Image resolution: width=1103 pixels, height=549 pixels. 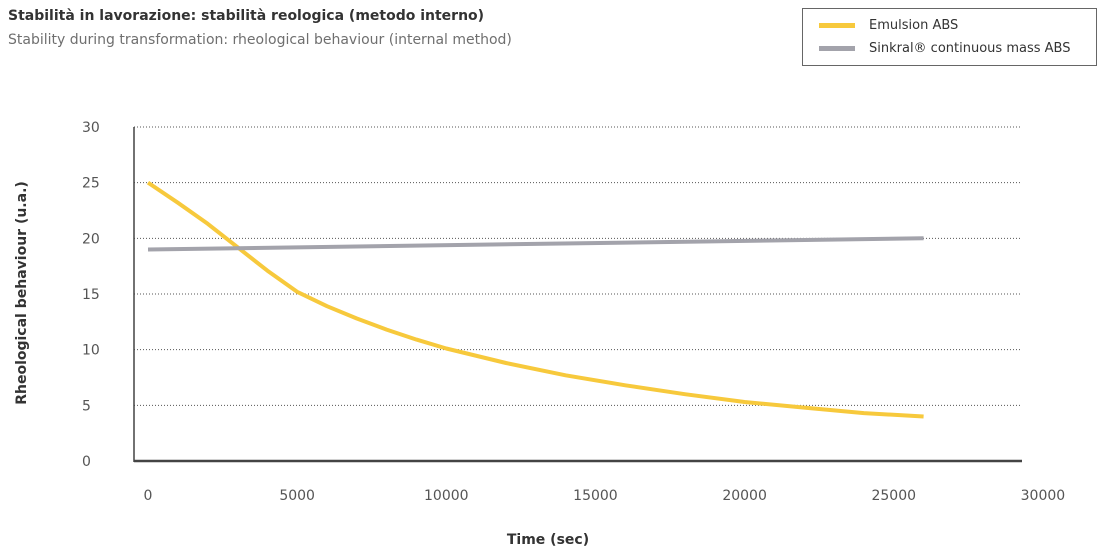 What do you see at coordinates (837, 25) in the screenshot?
I see `legend-swatch-emulsion-abs` at bounding box center [837, 25].